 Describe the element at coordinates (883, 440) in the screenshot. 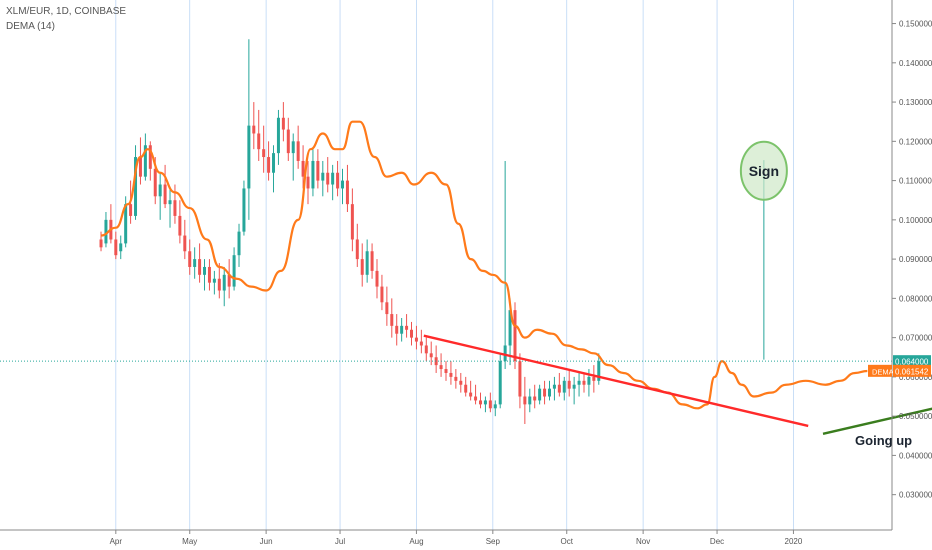

I see `going-up-label: Going up` at that location.